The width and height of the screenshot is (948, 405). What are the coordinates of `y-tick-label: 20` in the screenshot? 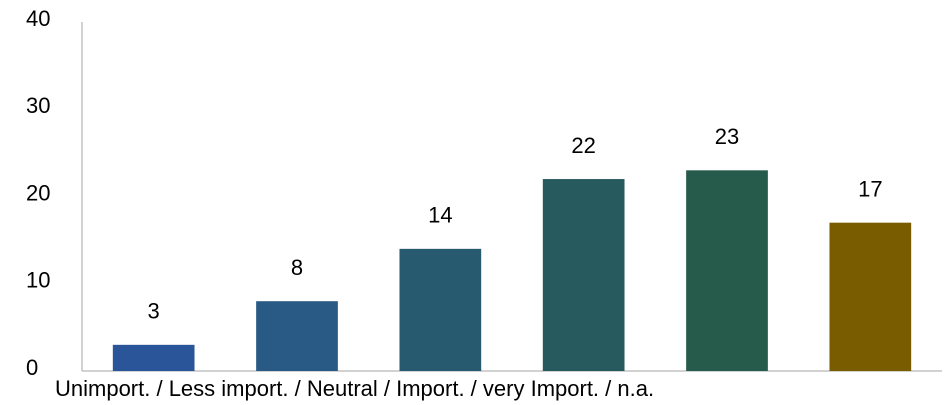 It's located at (38, 192).